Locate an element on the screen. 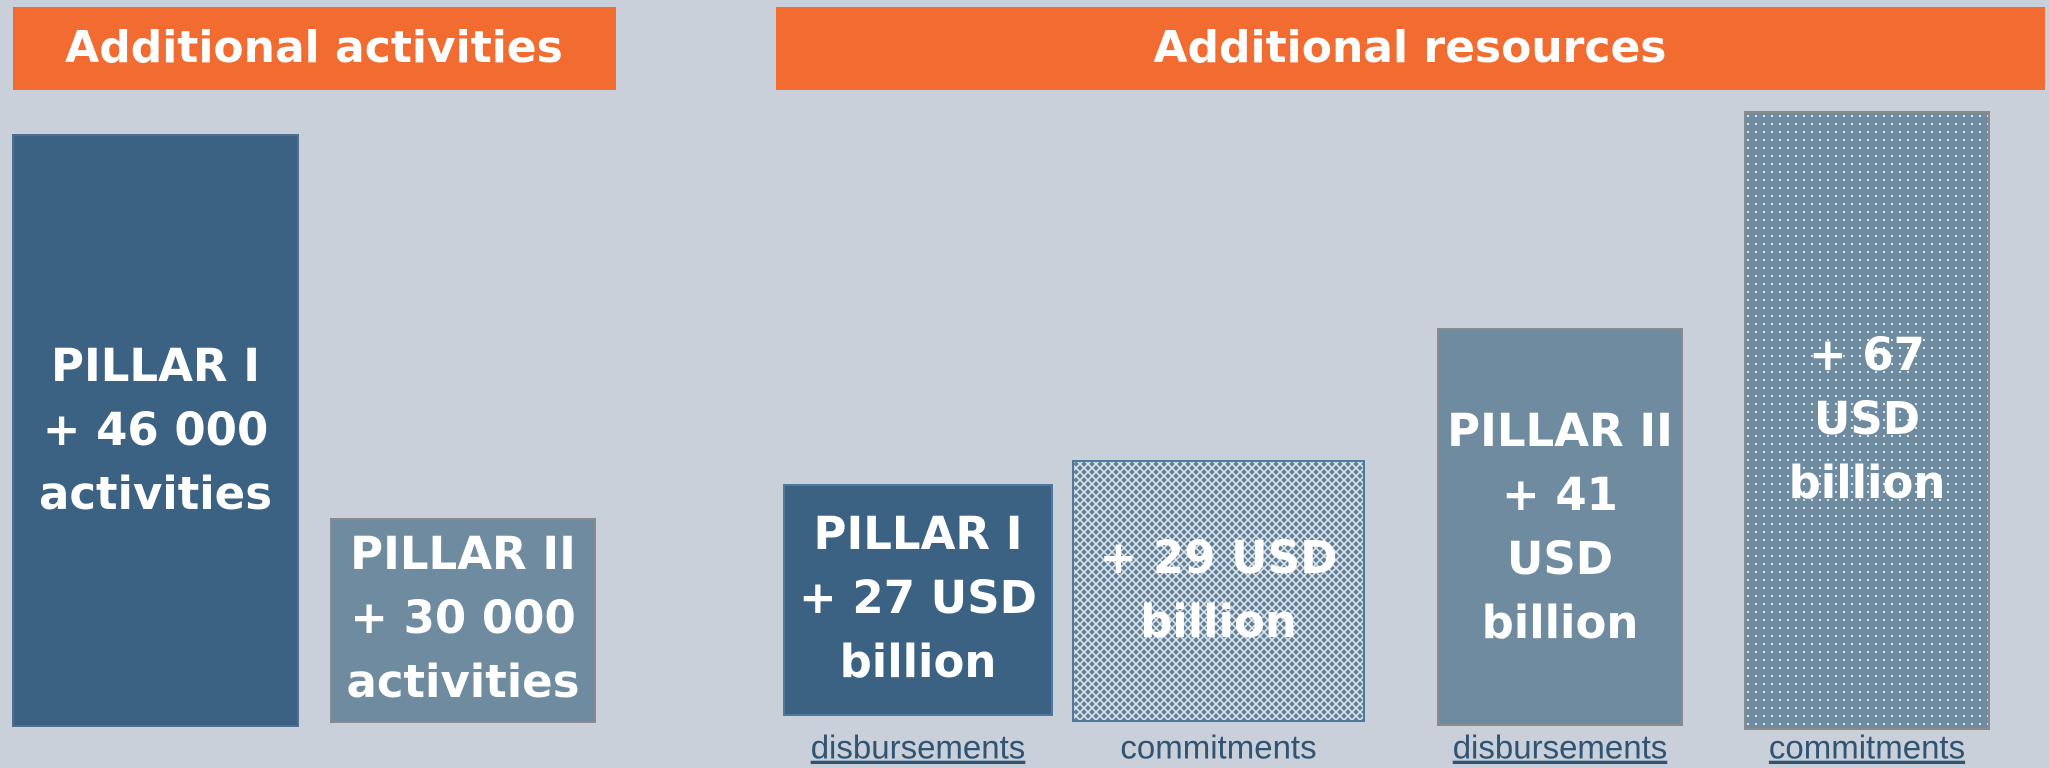  box-label: + 27 USD is located at coordinates (918, 597).